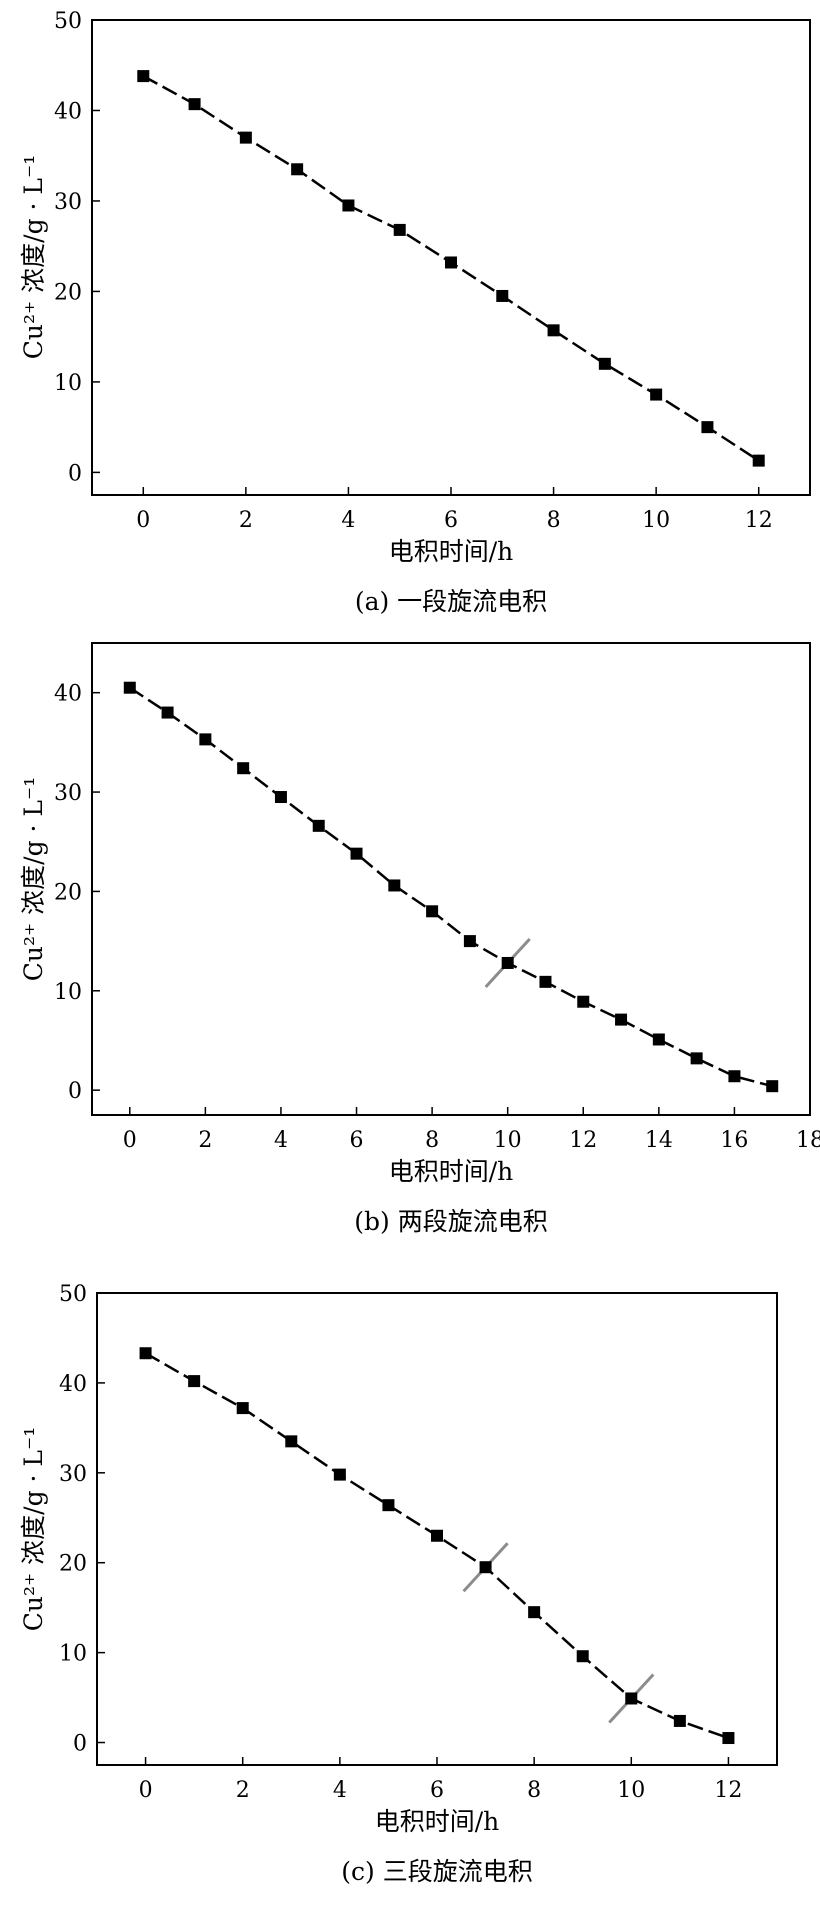 The image size is (820, 1909). Describe the element at coordinates (659, 1140) in the screenshot. I see `x-tick-label: 14` at that location.